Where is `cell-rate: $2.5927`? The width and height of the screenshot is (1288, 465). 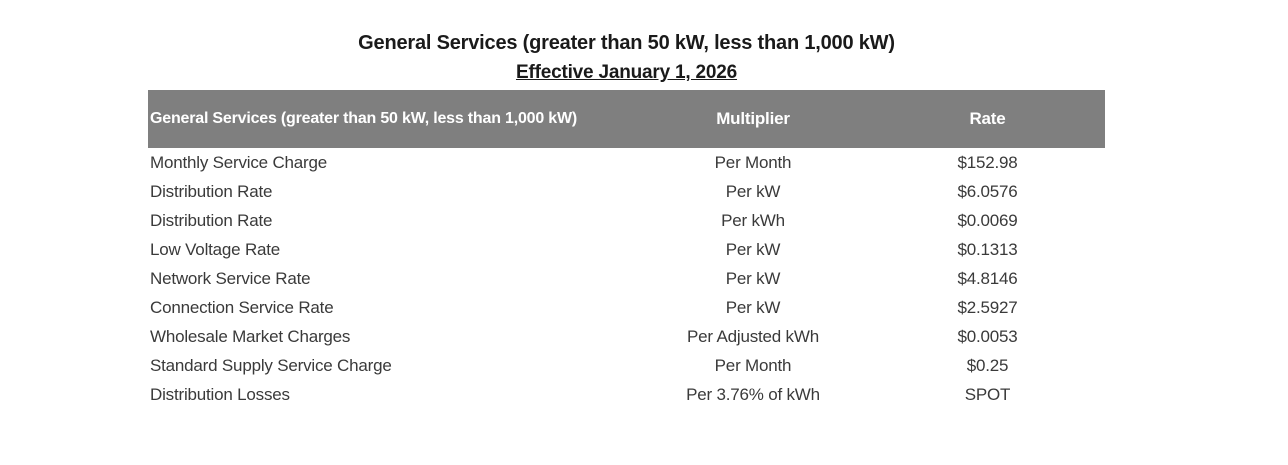
cell-rate: $2.5927 is located at coordinates (987, 307).